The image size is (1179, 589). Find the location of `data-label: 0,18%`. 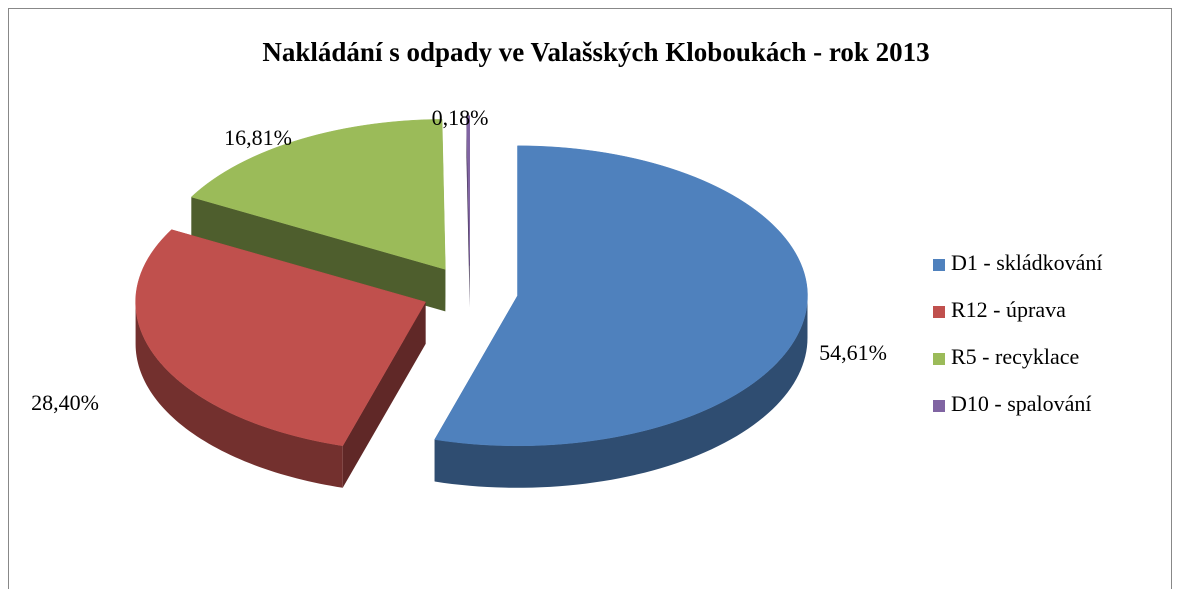

data-label: 0,18% is located at coordinates (460, 117).